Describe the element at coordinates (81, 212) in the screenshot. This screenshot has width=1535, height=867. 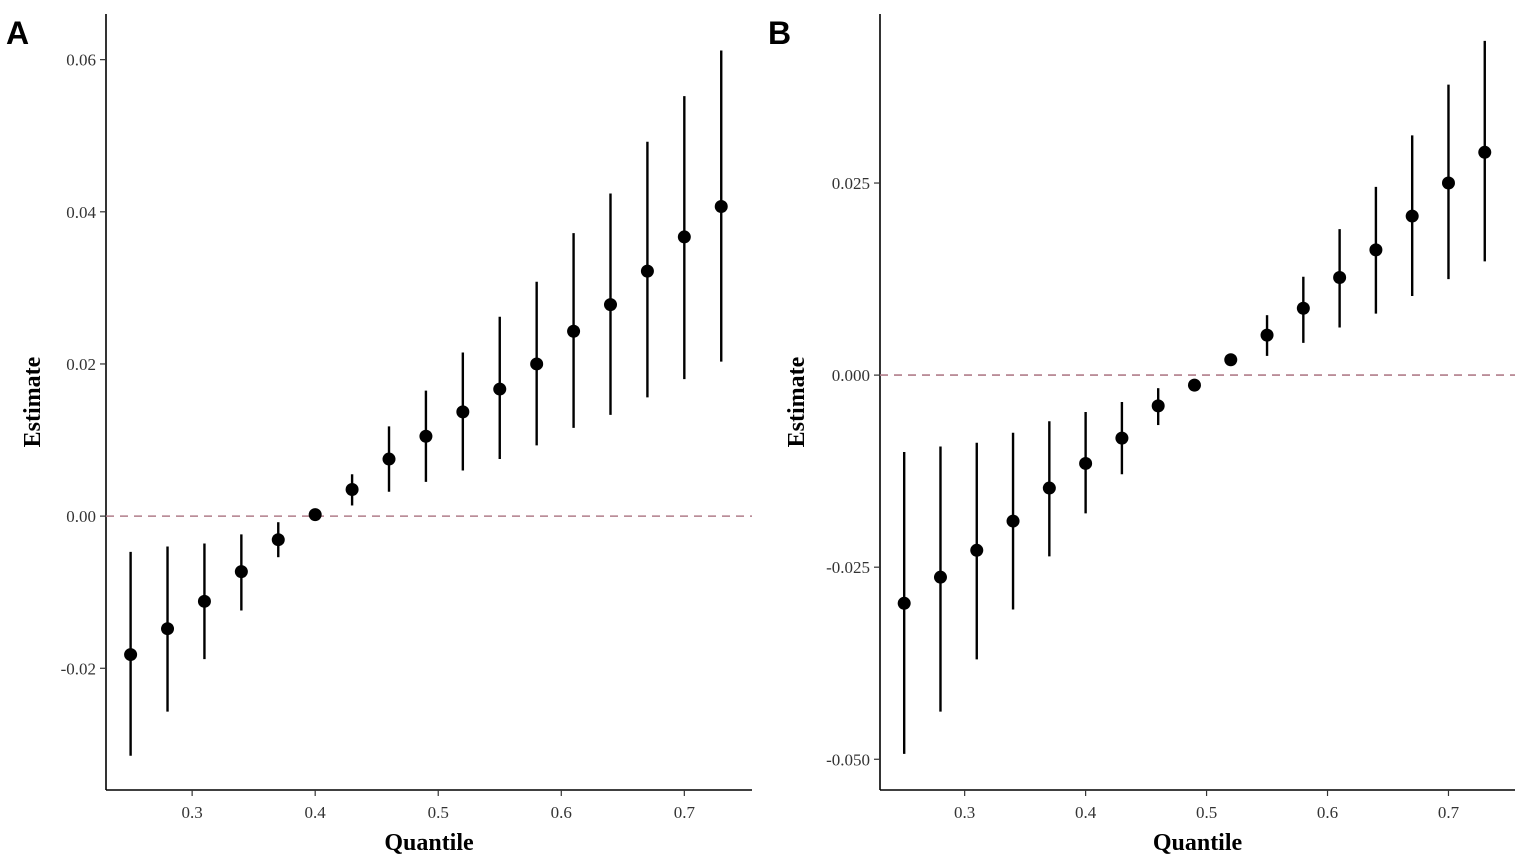
I see `y-tick-label: 0.04` at that location.